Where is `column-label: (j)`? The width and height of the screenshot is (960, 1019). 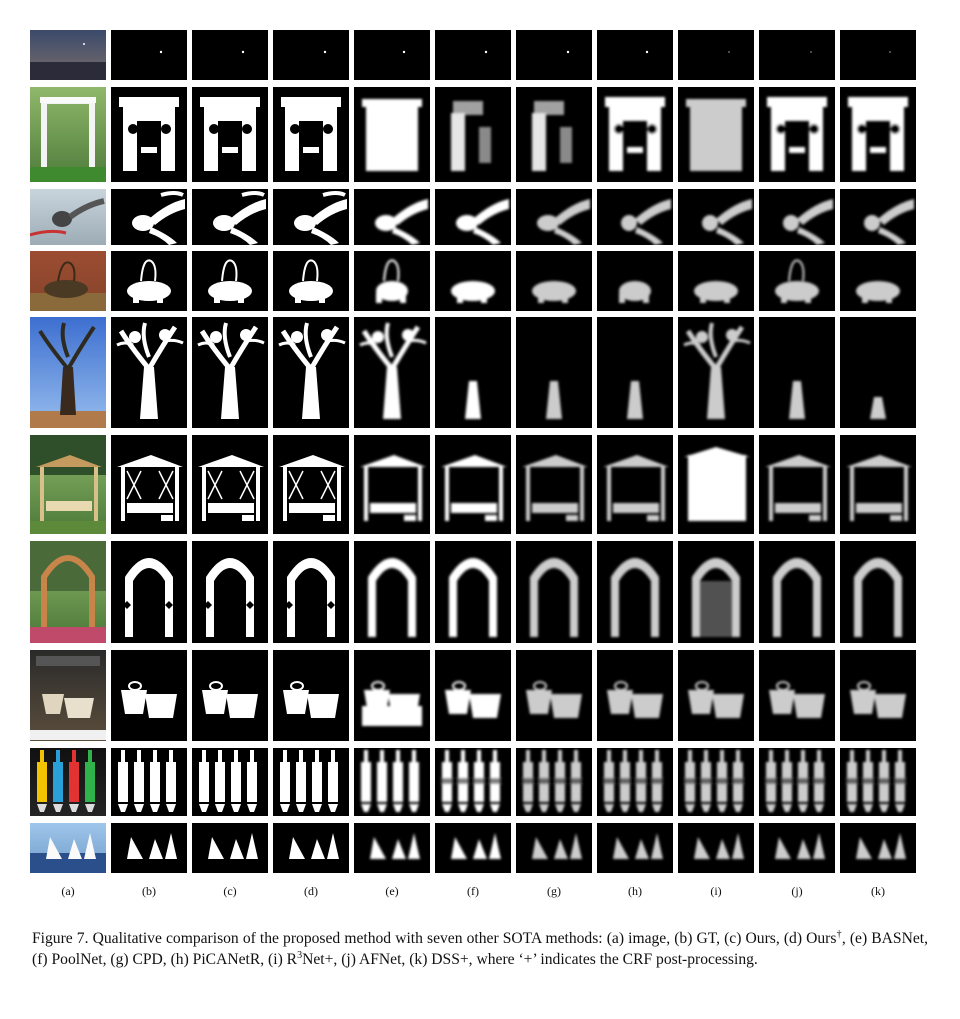 column-label: (j) is located at coordinates (797, 891).